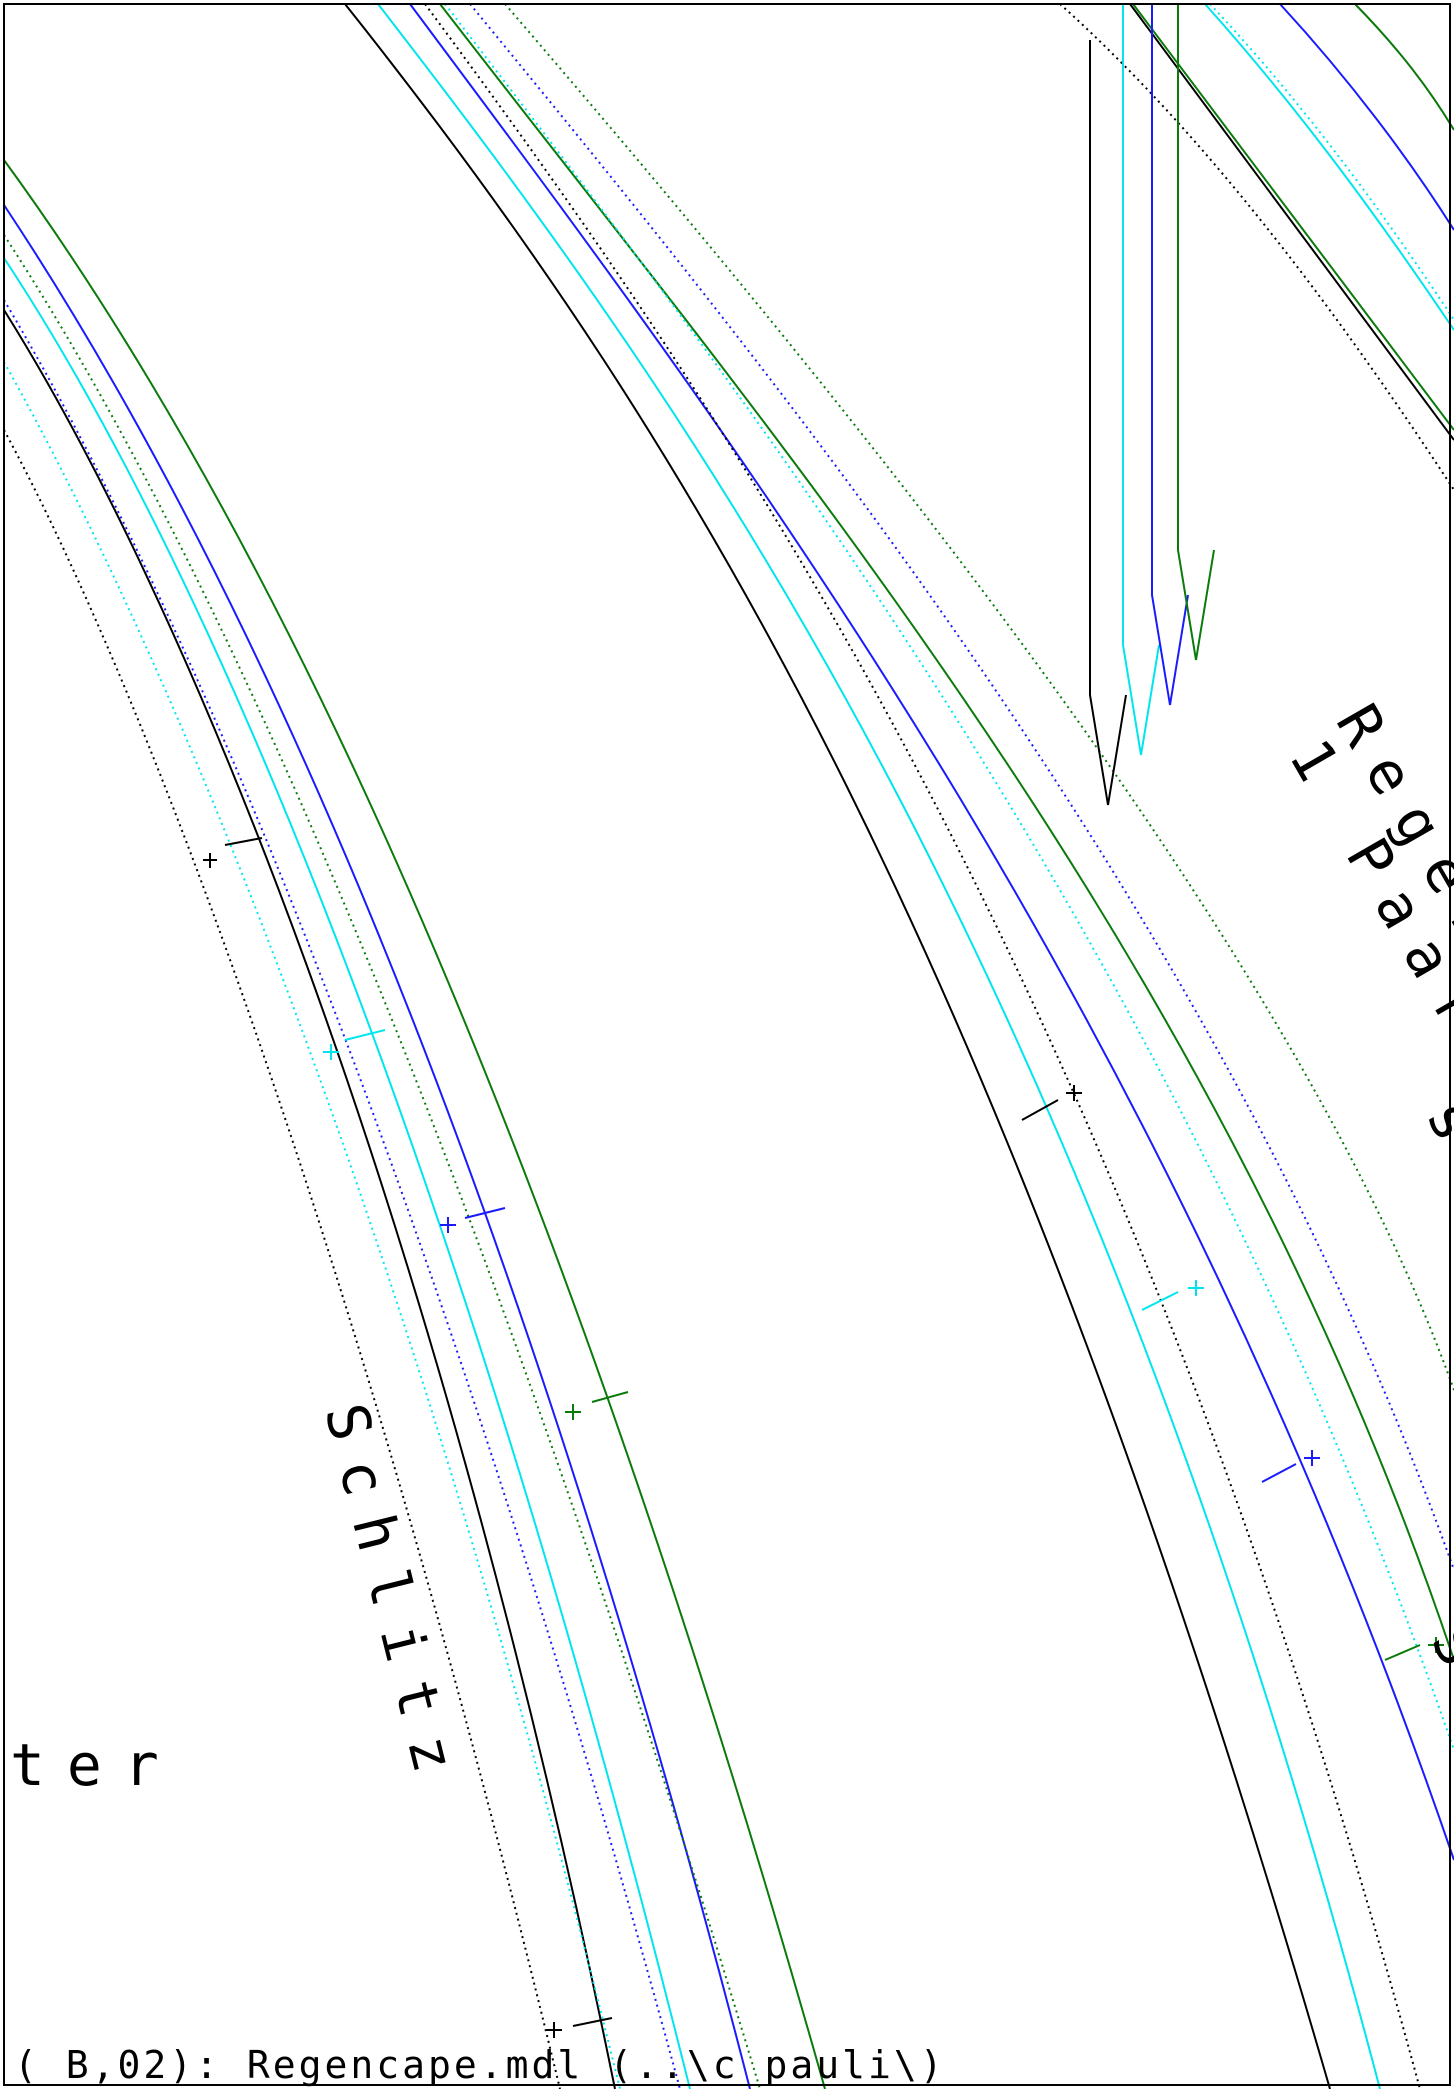 The height and width of the screenshot is (2089, 1454). Describe the element at coordinates (1196, 332) in the screenshot. I see `grain-green-line` at that location.